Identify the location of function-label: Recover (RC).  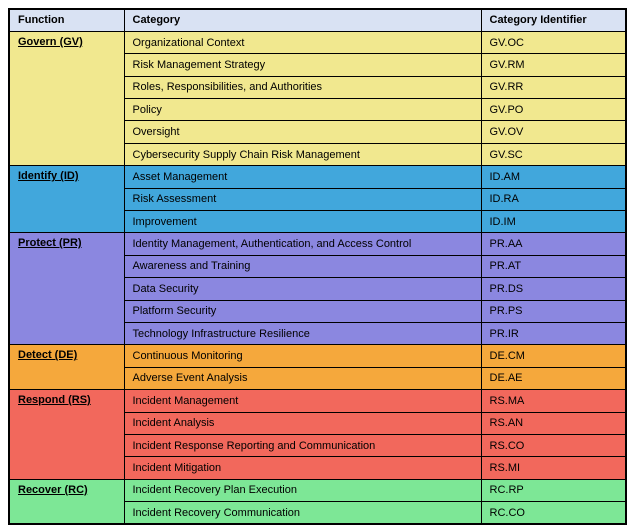
(53, 489).